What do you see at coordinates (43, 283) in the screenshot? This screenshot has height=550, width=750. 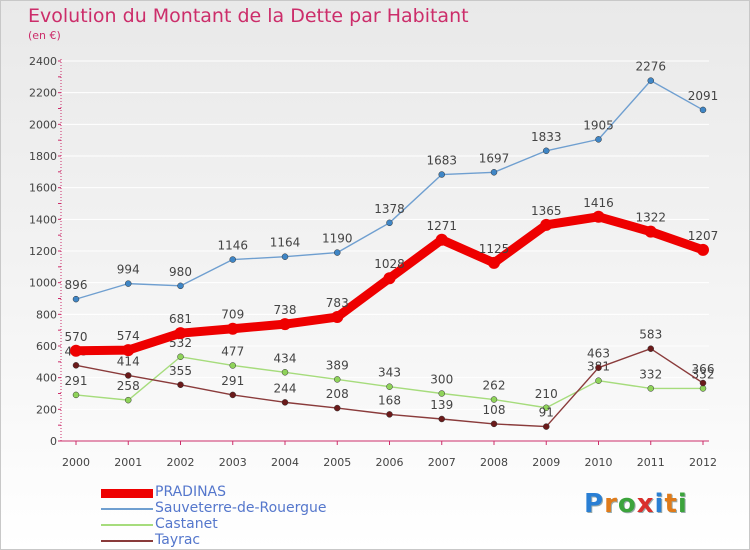 I see `y-tick-label: 1000` at bounding box center [43, 283].